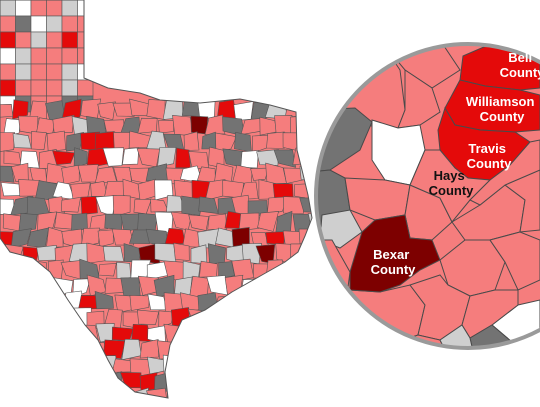 The height and width of the screenshot is (407, 540). I want to click on inset-county-light-gray, so click(457, 336).